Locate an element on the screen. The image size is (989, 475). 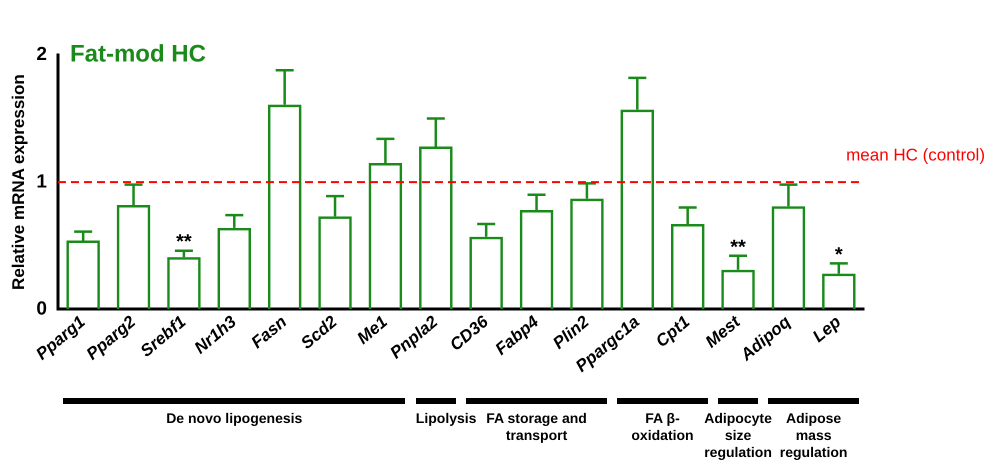
text: De novo lipogenesis is located at coordinates (234, 418).